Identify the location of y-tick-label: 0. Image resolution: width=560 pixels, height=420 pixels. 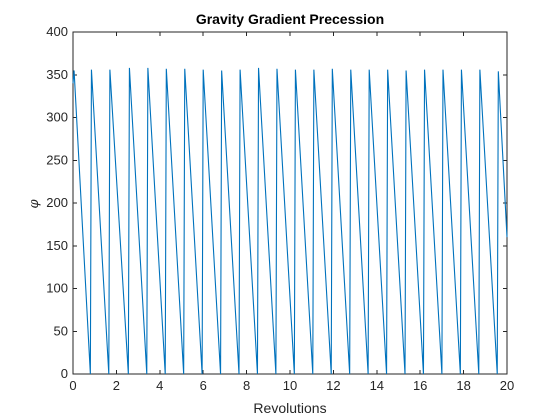
(64, 373).